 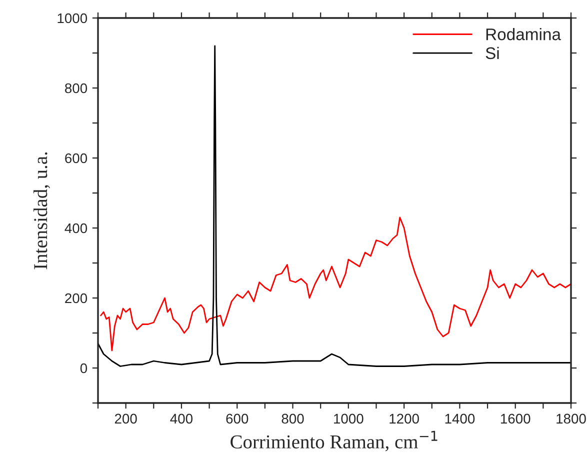 I want to click on x-tick-label: 1800, so click(x=571, y=419).